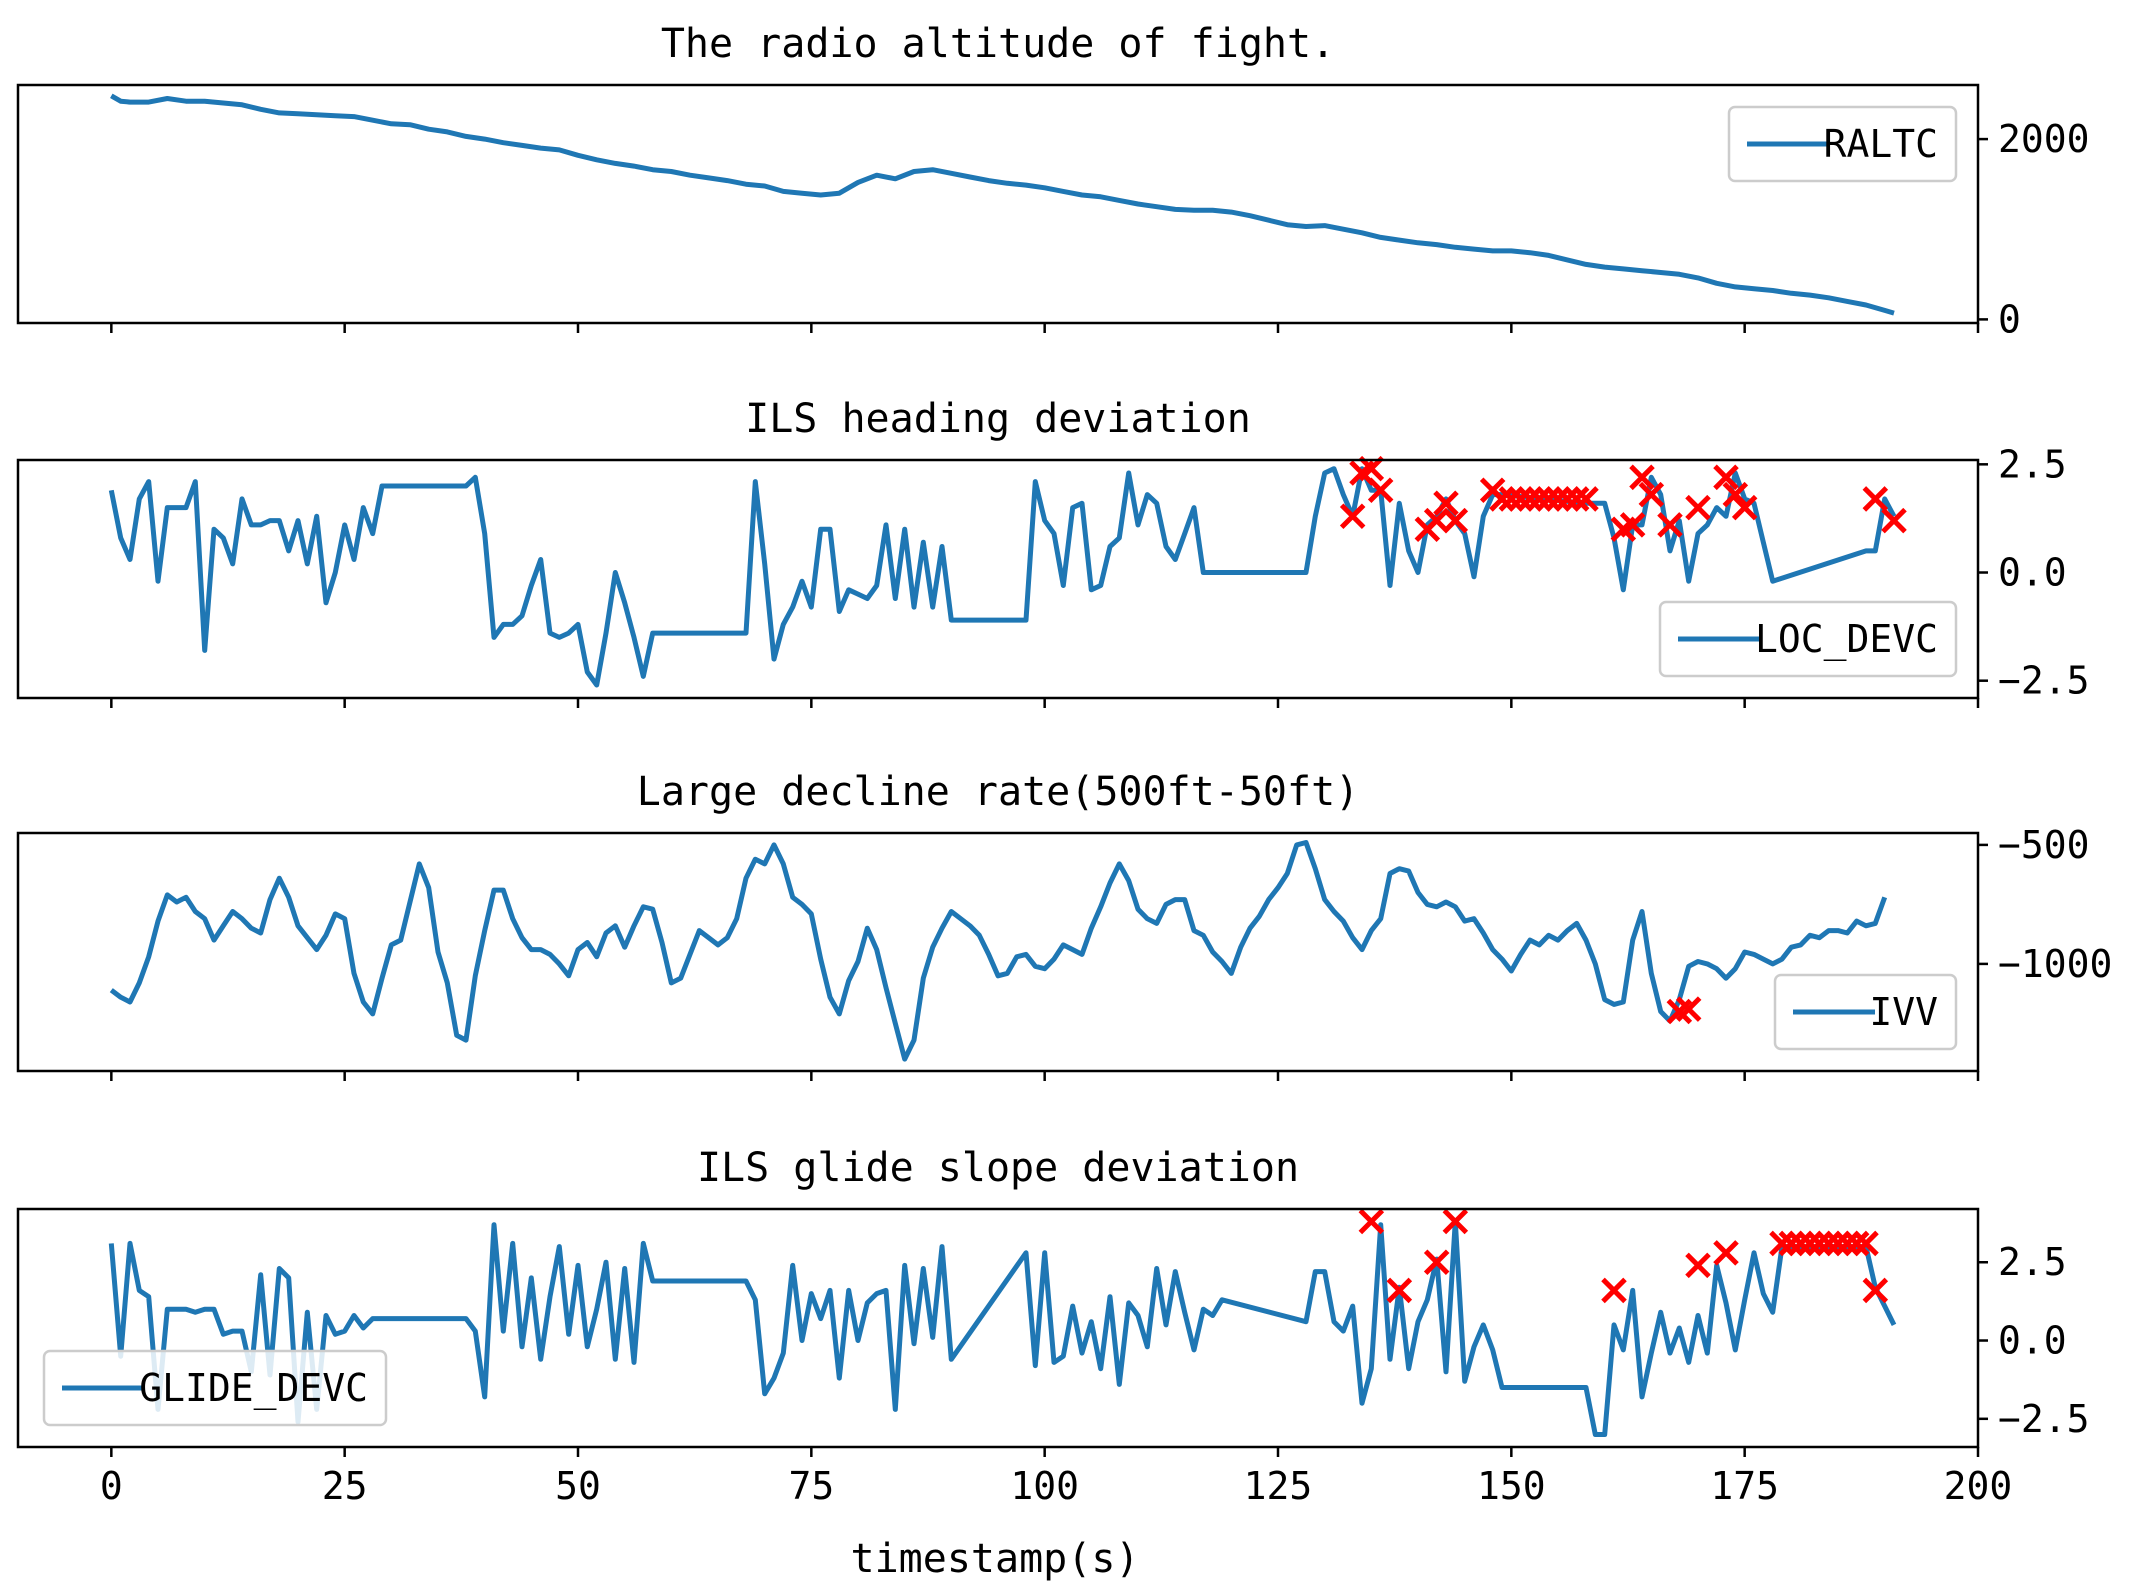  Describe the element at coordinates (1978, 1486) in the screenshot. I see `x-tick-label: 200` at that location.